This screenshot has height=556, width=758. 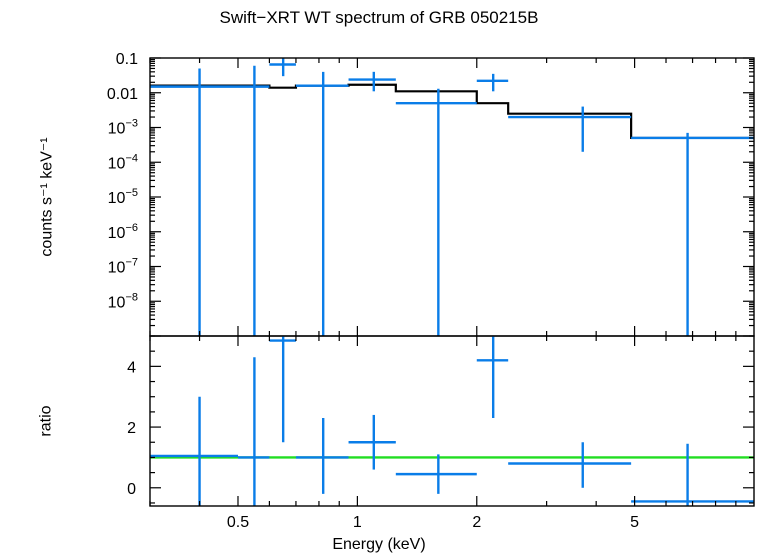 What do you see at coordinates (123, 232) in the screenshot?
I see `spectrum-y-tick-label: 10⁻⁶` at bounding box center [123, 232].